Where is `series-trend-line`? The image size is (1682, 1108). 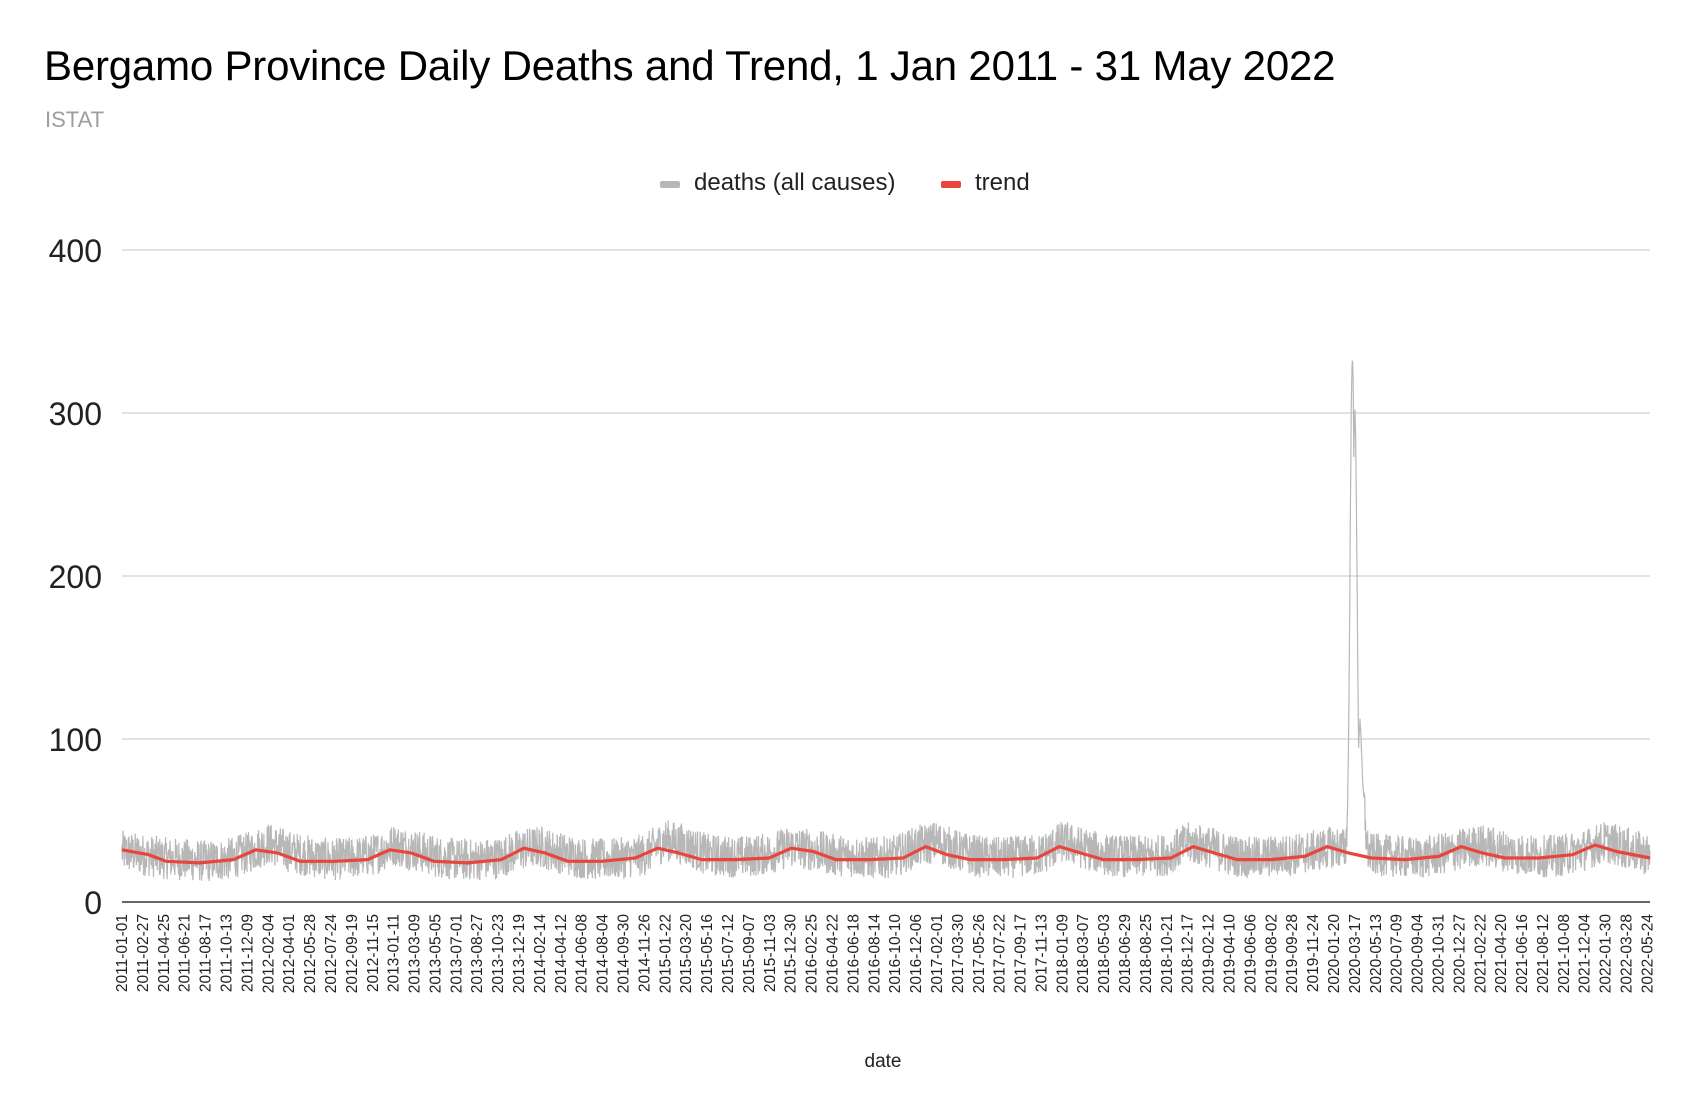
series-trend-line is located at coordinates (886, 854).